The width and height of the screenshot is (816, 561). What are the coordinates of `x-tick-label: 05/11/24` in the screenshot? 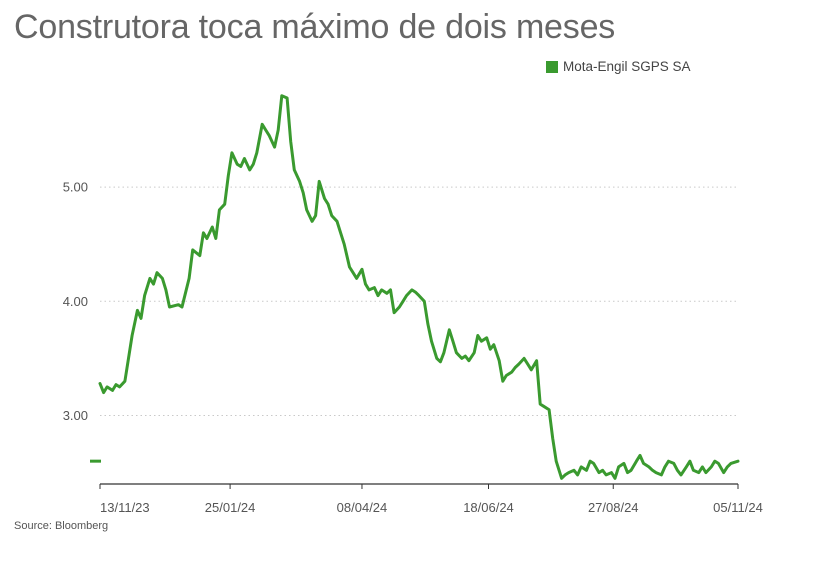 It's located at (738, 507).